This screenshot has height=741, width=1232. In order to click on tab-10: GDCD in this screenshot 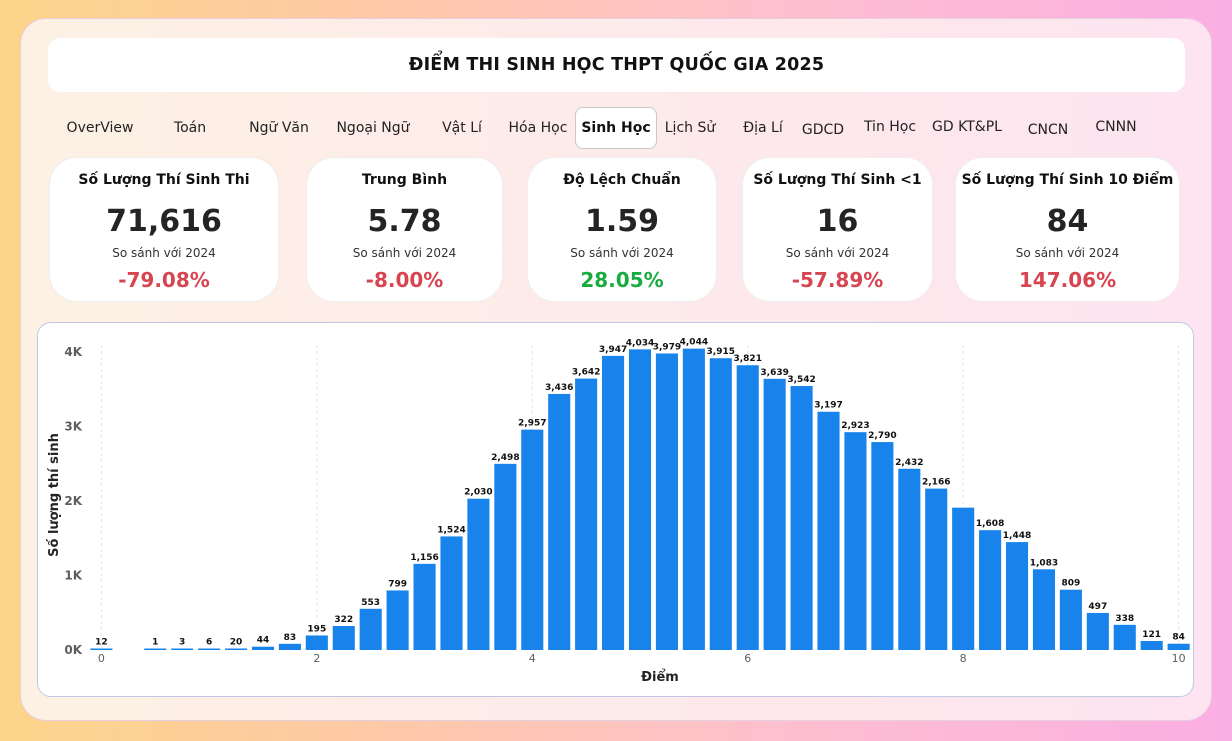, I will do `click(823, 130)`.